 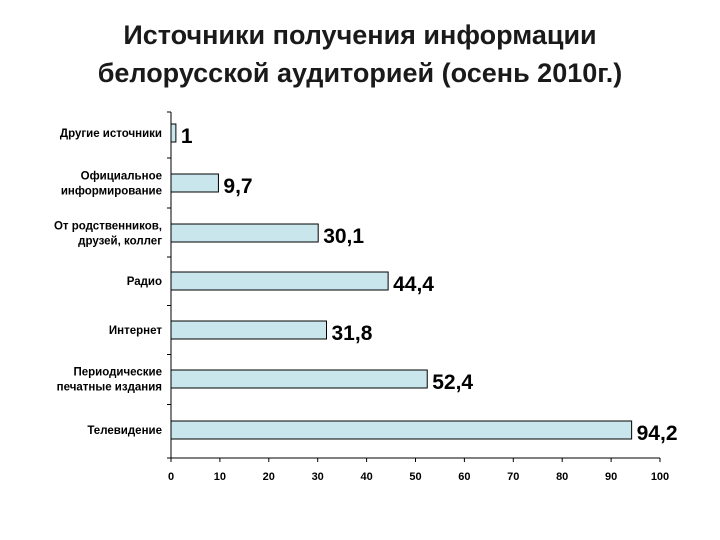 What do you see at coordinates (360, 73) in the screenshot?
I see `title-line-2: белорусской аудиторией (осень 2010г.)` at bounding box center [360, 73].